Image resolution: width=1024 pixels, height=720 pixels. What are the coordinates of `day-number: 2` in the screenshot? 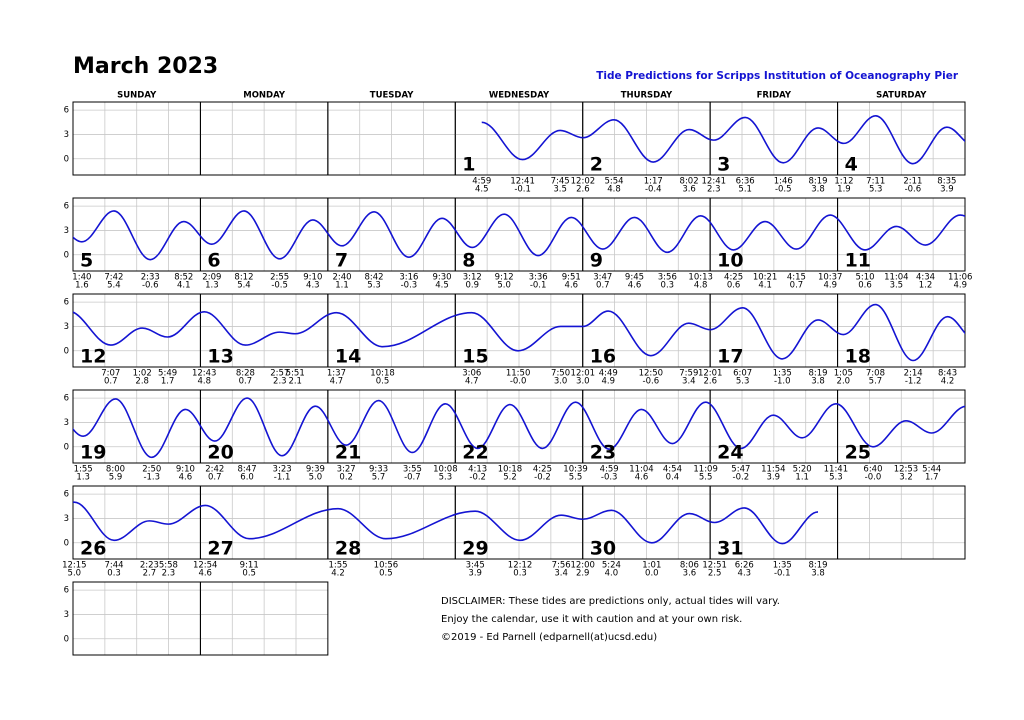 It's located at (596, 165).